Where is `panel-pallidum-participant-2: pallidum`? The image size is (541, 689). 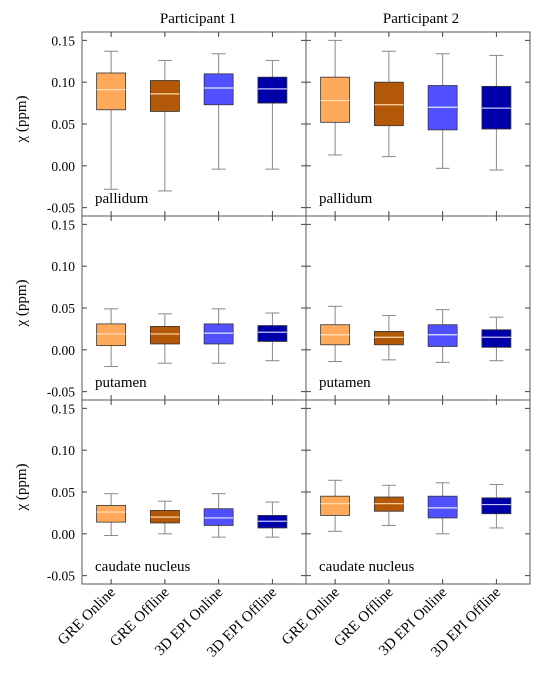
panel-pallidum-participant-2: pallidum is located at coordinates (418, 124).